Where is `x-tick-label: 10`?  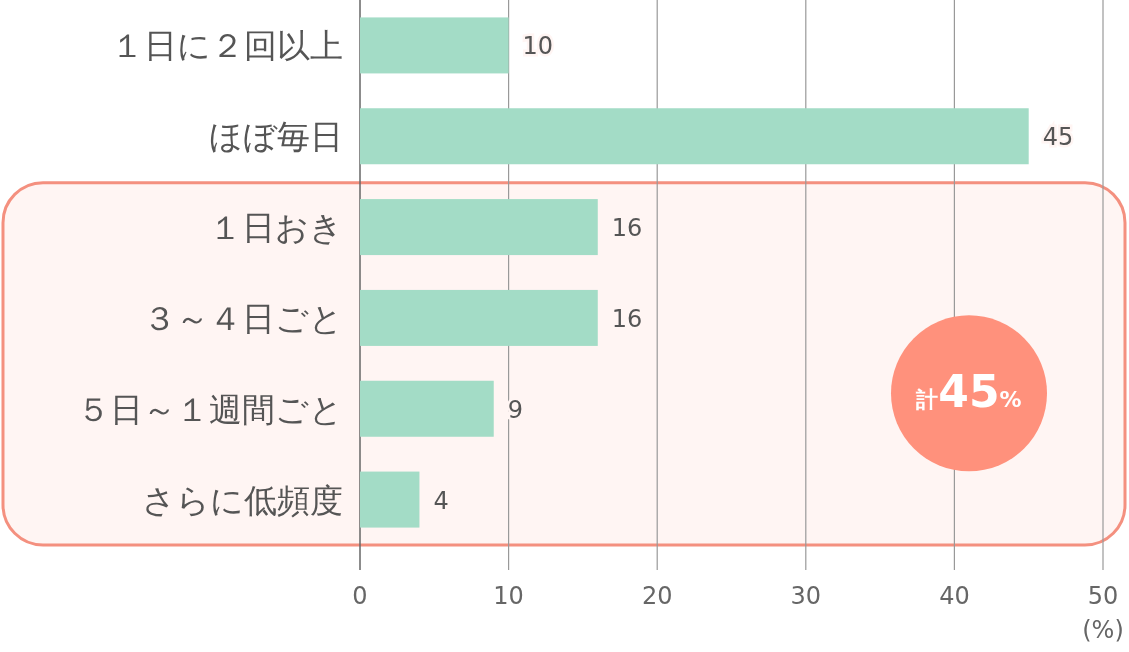 x-tick-label: 10 is located at coordinates (508, 596).